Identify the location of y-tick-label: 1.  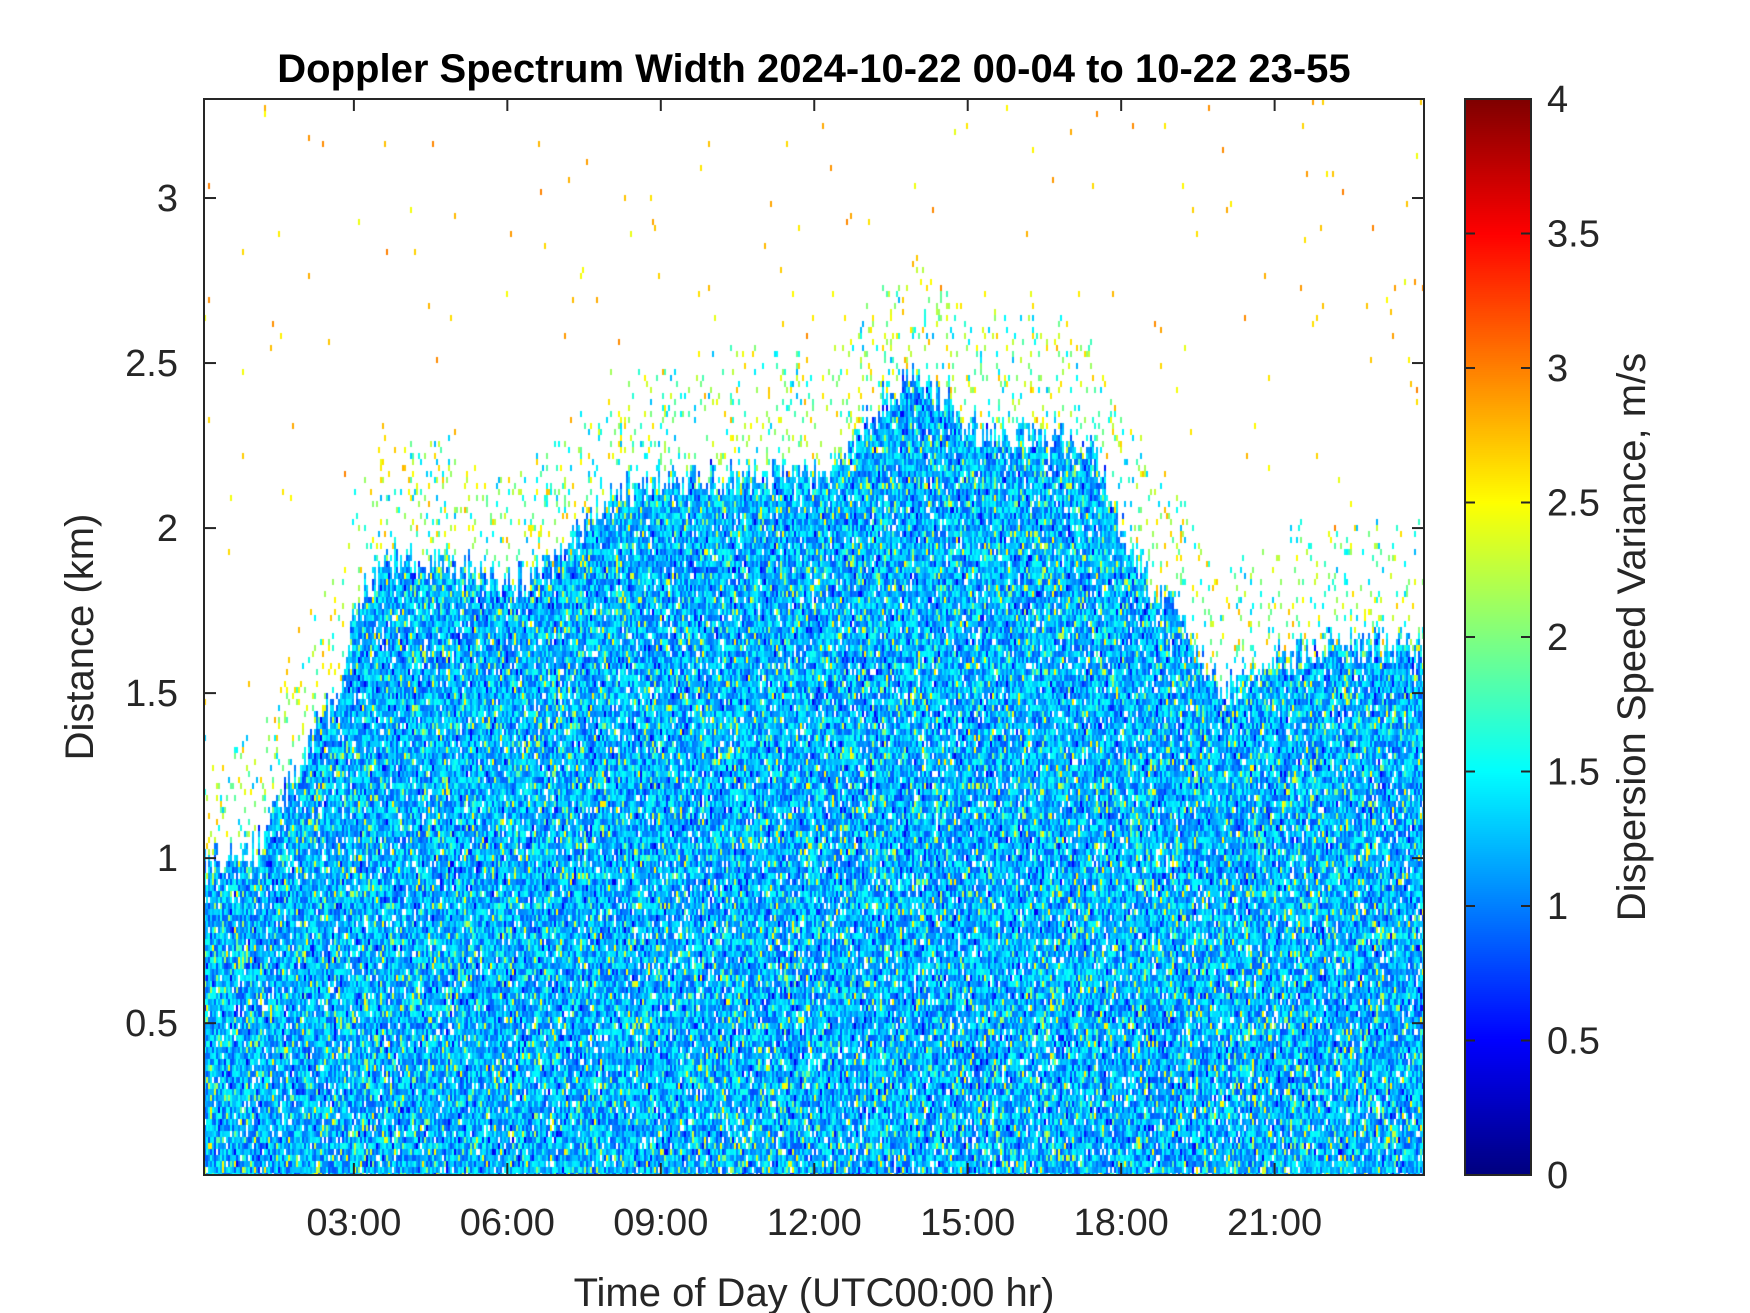
(167, 859).